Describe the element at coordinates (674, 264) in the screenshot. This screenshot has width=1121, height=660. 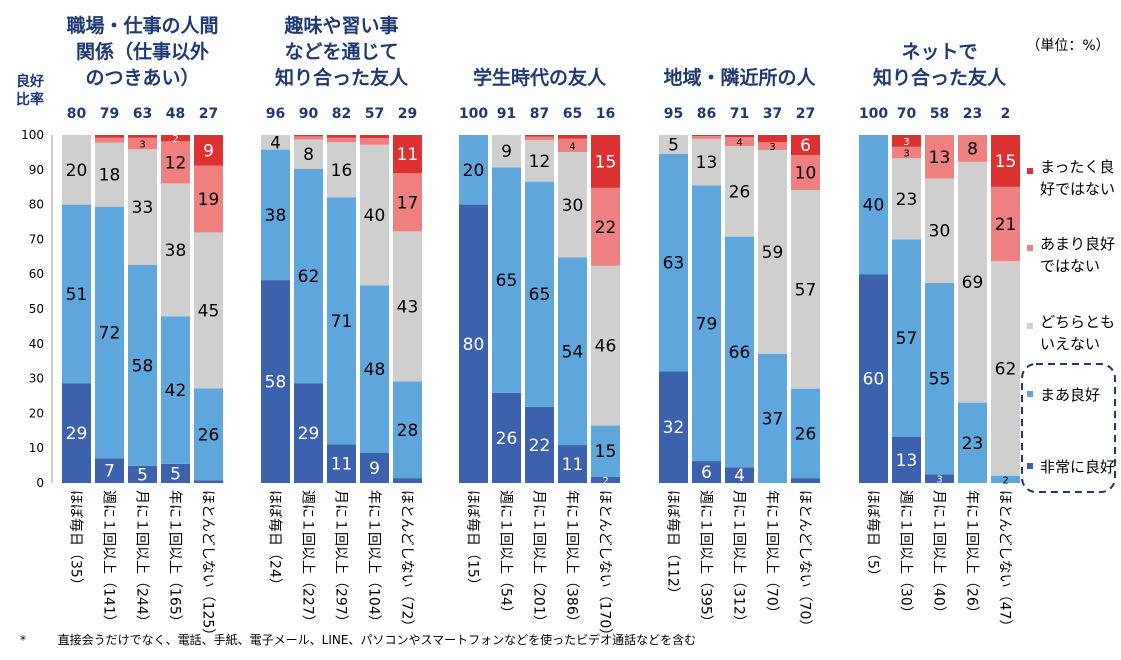
I see `data-label: 63` at that location.